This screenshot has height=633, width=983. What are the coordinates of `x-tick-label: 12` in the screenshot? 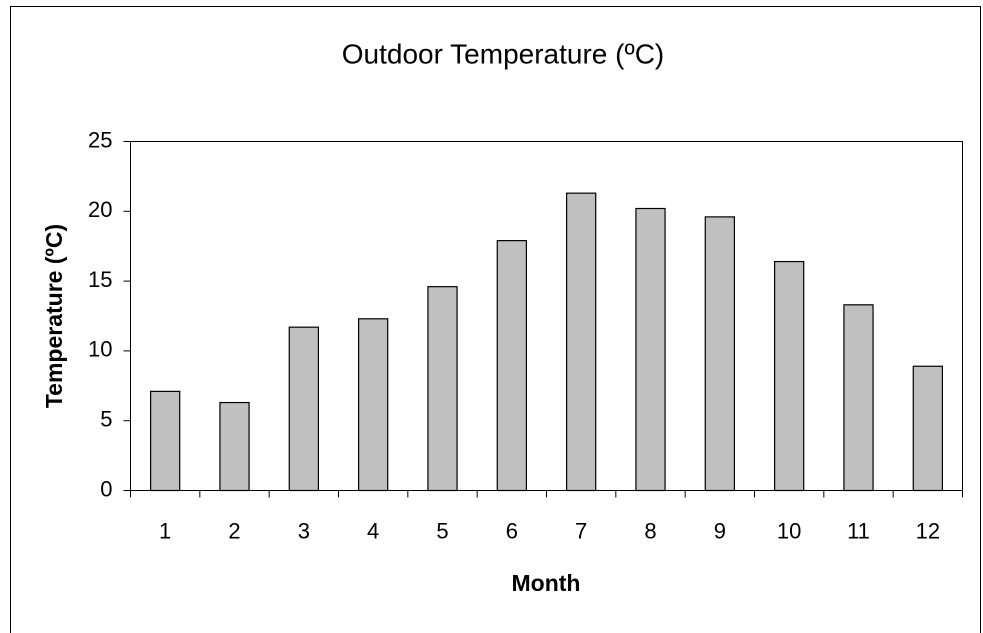 It's located at (928, 530).